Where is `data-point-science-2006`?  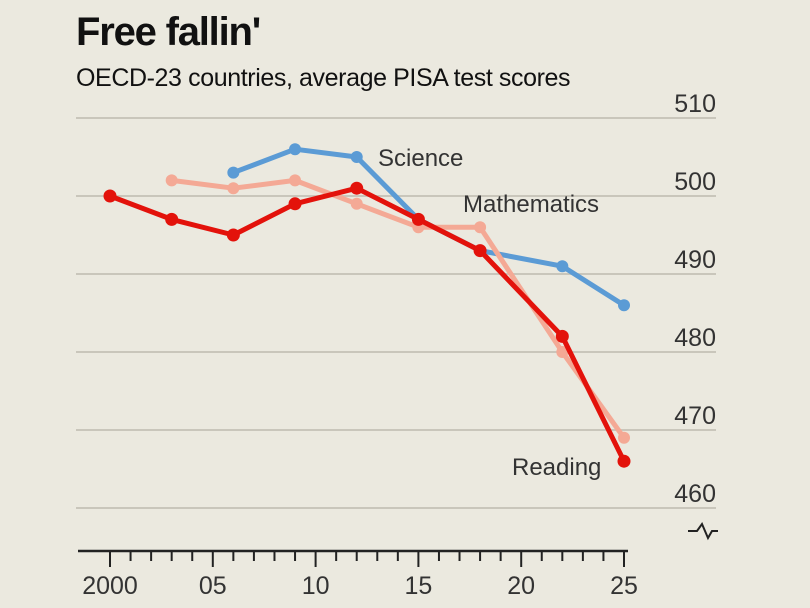 data-point-science-2006 is located at coordinates (233, 172).